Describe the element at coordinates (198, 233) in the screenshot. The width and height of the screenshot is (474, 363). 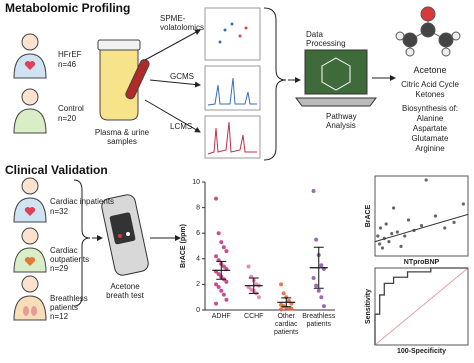
I see `y-tick-label: 6` at that location.